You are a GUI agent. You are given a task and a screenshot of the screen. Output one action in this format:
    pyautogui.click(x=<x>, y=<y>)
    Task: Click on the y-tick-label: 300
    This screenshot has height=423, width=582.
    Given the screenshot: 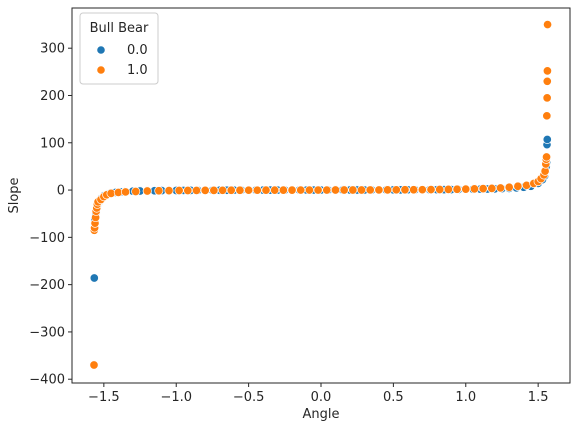 What is the action you would take?
    pyautogui.click(x=52, y=49)
    